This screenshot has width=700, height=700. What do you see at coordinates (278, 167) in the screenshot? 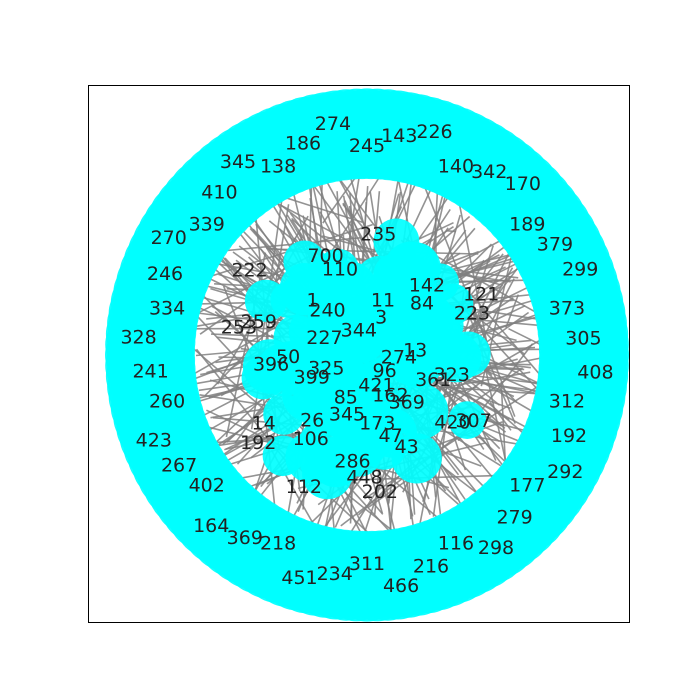
I see `node-label: 138` at bounding box center [278, 167].